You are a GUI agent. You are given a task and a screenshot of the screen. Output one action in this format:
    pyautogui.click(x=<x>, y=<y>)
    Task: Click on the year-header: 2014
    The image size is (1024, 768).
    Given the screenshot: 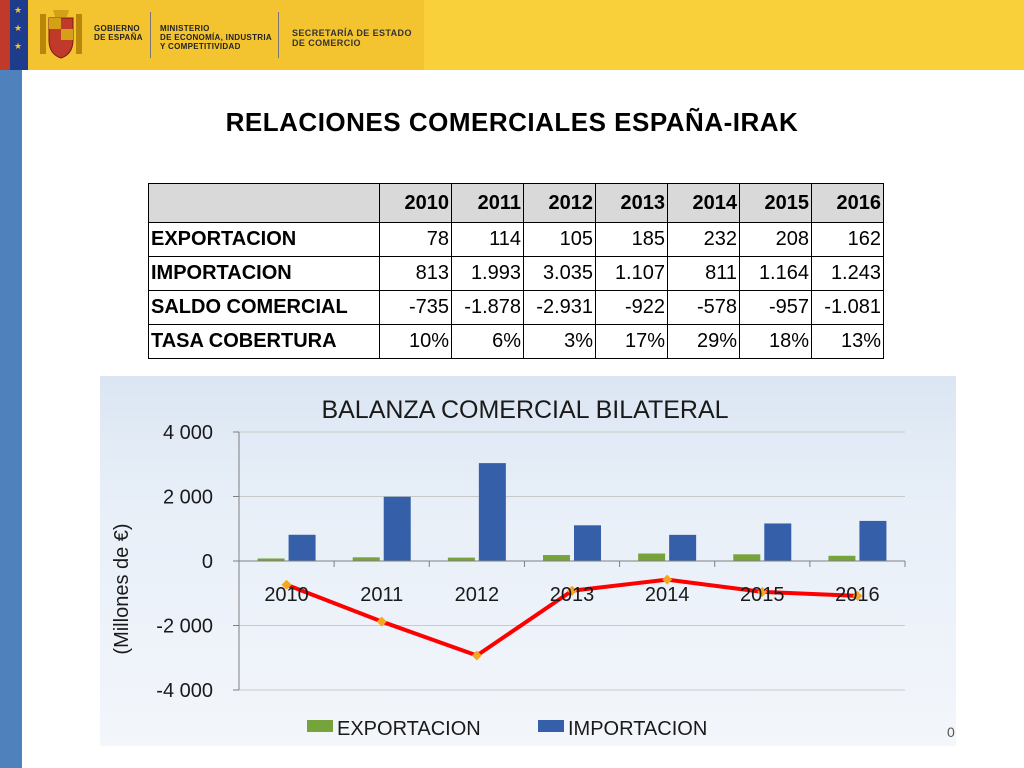 What is the action you would take?
    pyautogui.click(x=703, y=203)
    